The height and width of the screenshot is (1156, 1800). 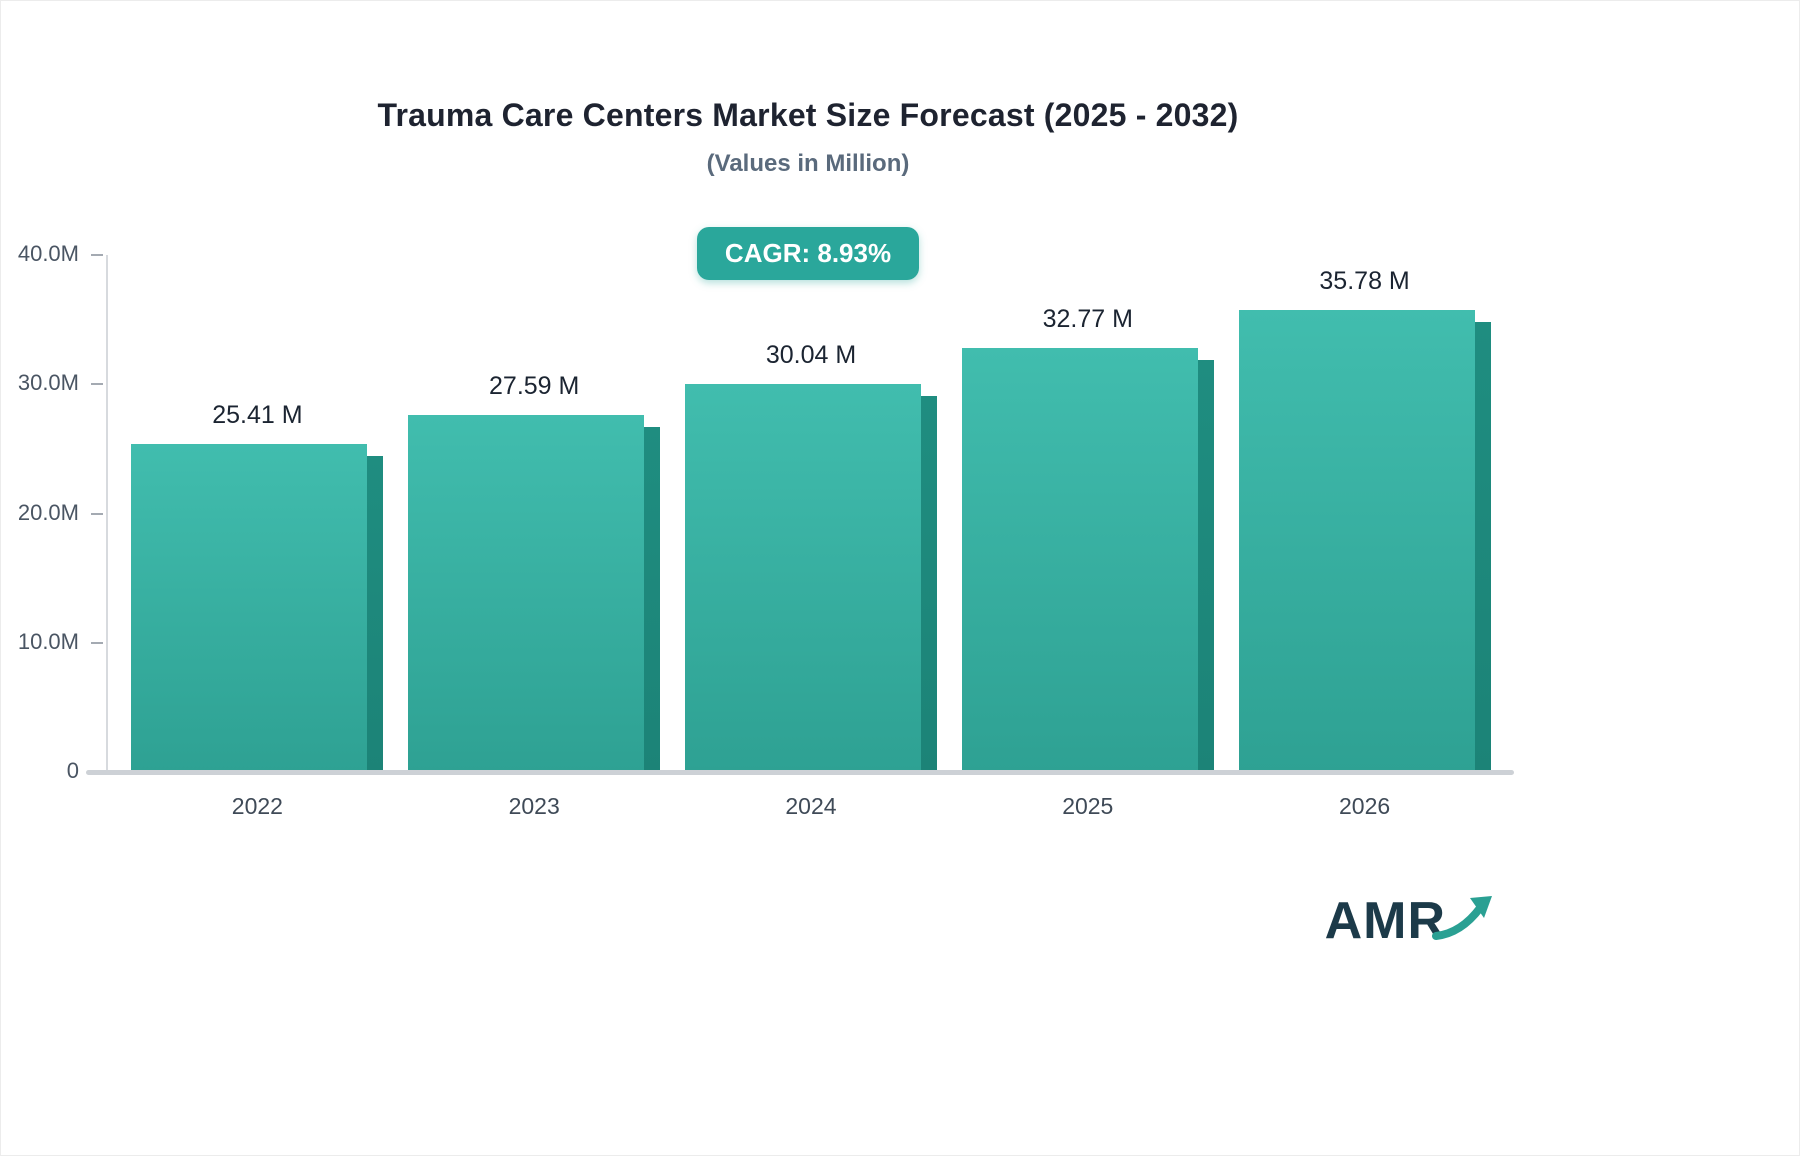 What do you see at coordinates (1087, 319) in the screenshot?
I see `bar-value-label: 32.77 M` at bounding box center [1087, 319].